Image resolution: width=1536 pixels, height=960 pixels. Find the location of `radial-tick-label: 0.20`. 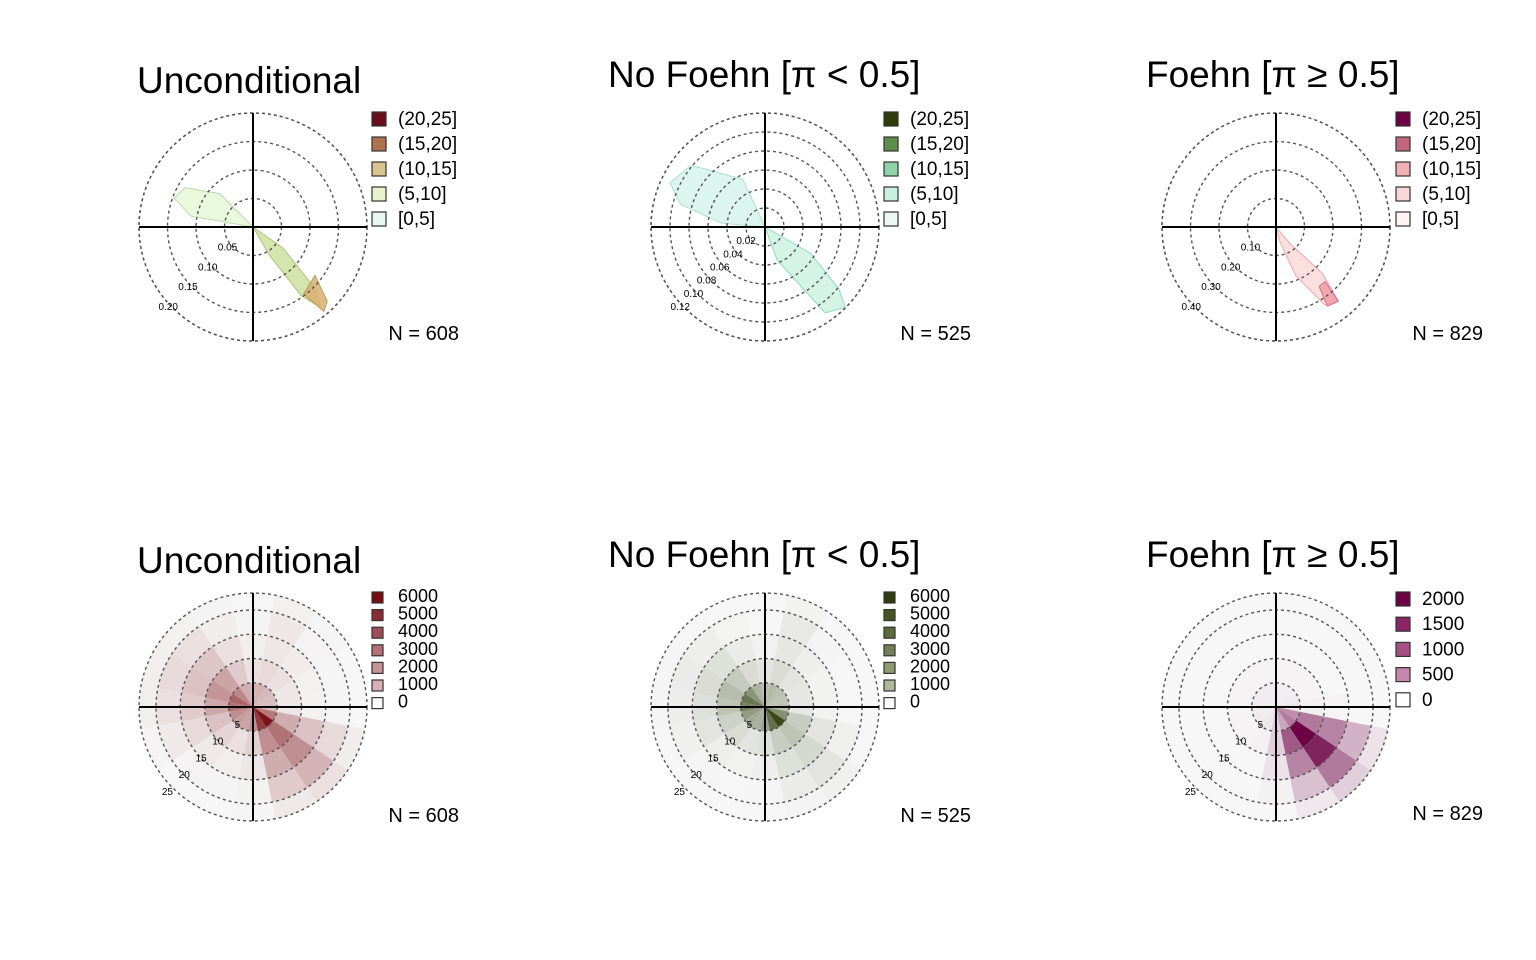

radial-tick-label: 0.20 is located at coordinates (169, 307).